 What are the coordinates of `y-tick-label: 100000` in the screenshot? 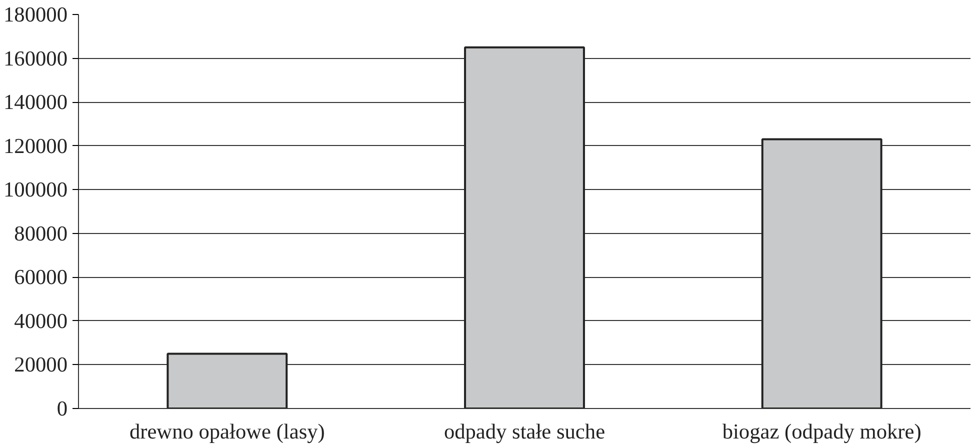 It's located at (36, 190).